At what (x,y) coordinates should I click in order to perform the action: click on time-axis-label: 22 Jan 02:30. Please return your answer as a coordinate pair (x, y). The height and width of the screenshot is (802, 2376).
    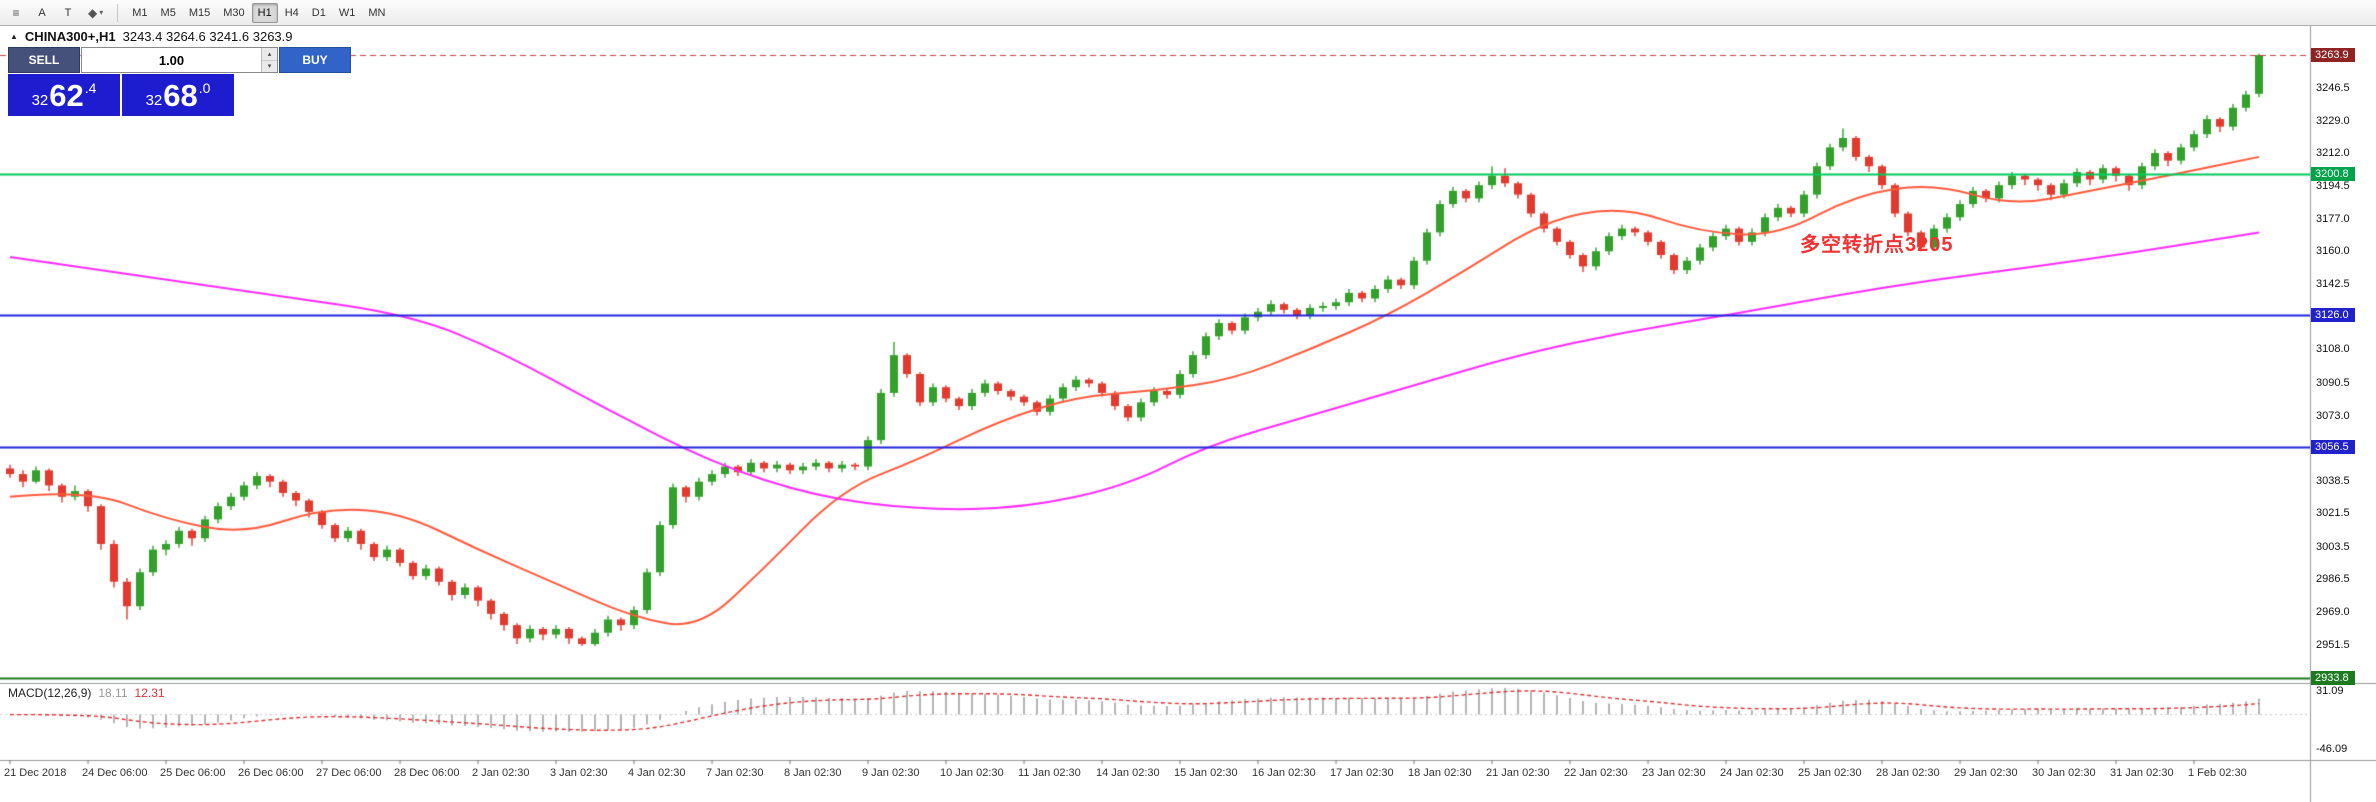
    Looking at the image, I should click on (1596, 773).